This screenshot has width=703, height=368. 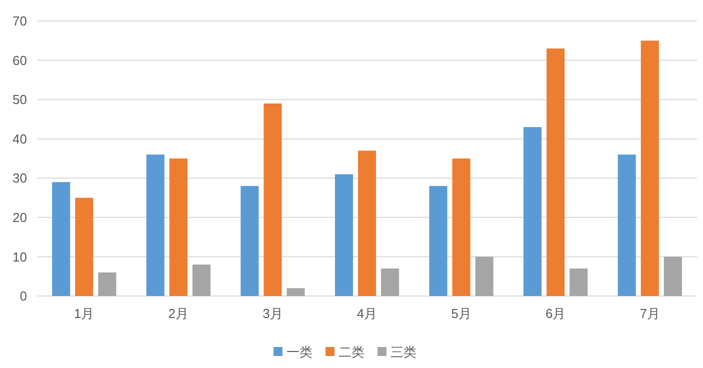 What do you see at coordinates (461, 313) in the screenshot?
I see `x-tick-label: 5月` at bounding box center [461, 313].